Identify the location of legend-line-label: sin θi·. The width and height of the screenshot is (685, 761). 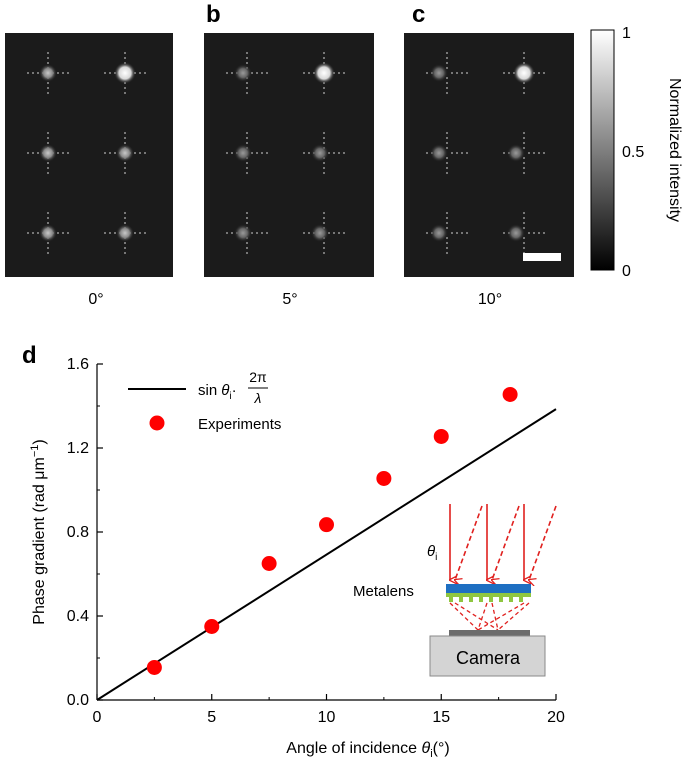
(217, 392).